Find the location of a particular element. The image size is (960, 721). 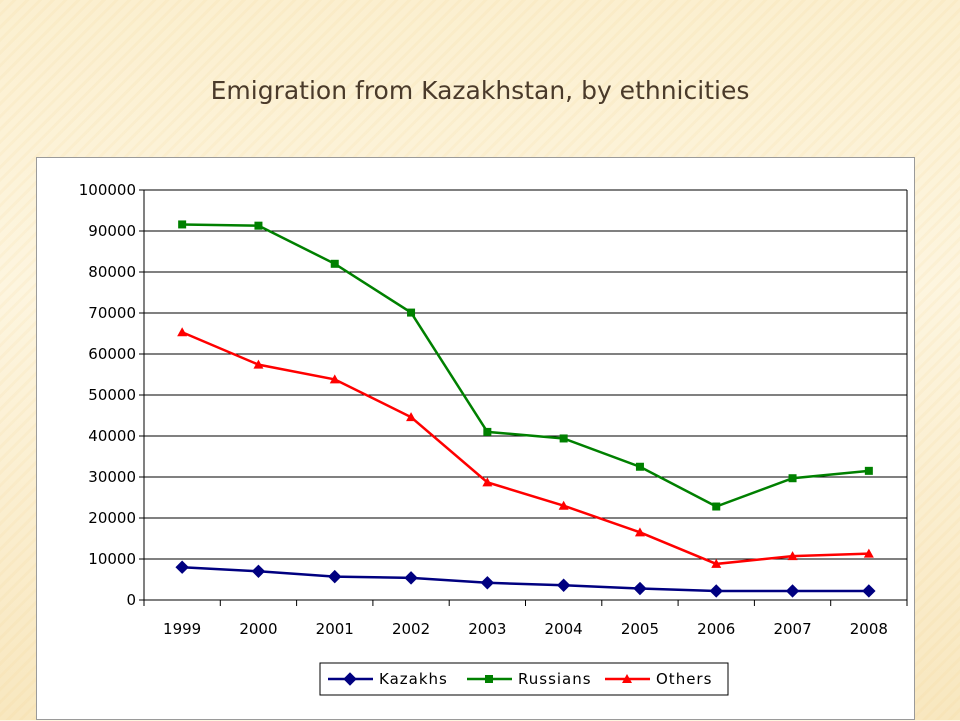

y-tick-label: 100000 is located at coordinates (107, 190).